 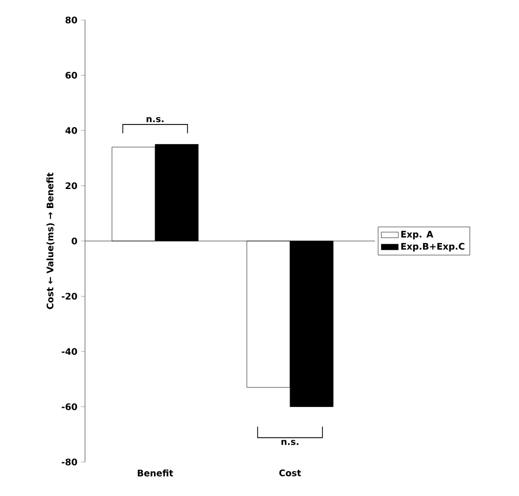 What do you see at coordinates (70, 462) in the screenshot?
I see `y-tick-label: -80` at bounding box center [70, 462].